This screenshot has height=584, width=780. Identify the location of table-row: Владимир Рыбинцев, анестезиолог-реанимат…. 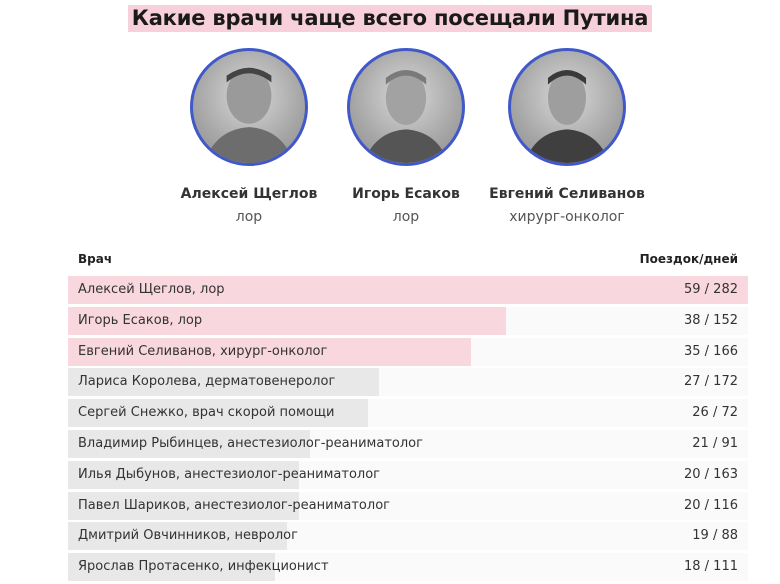
(408, 443).